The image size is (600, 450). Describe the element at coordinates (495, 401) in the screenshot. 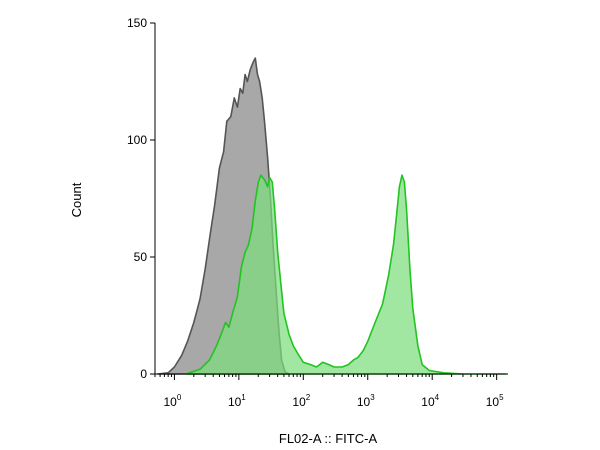

I see `x-tick-label: 10⁵` at that location.